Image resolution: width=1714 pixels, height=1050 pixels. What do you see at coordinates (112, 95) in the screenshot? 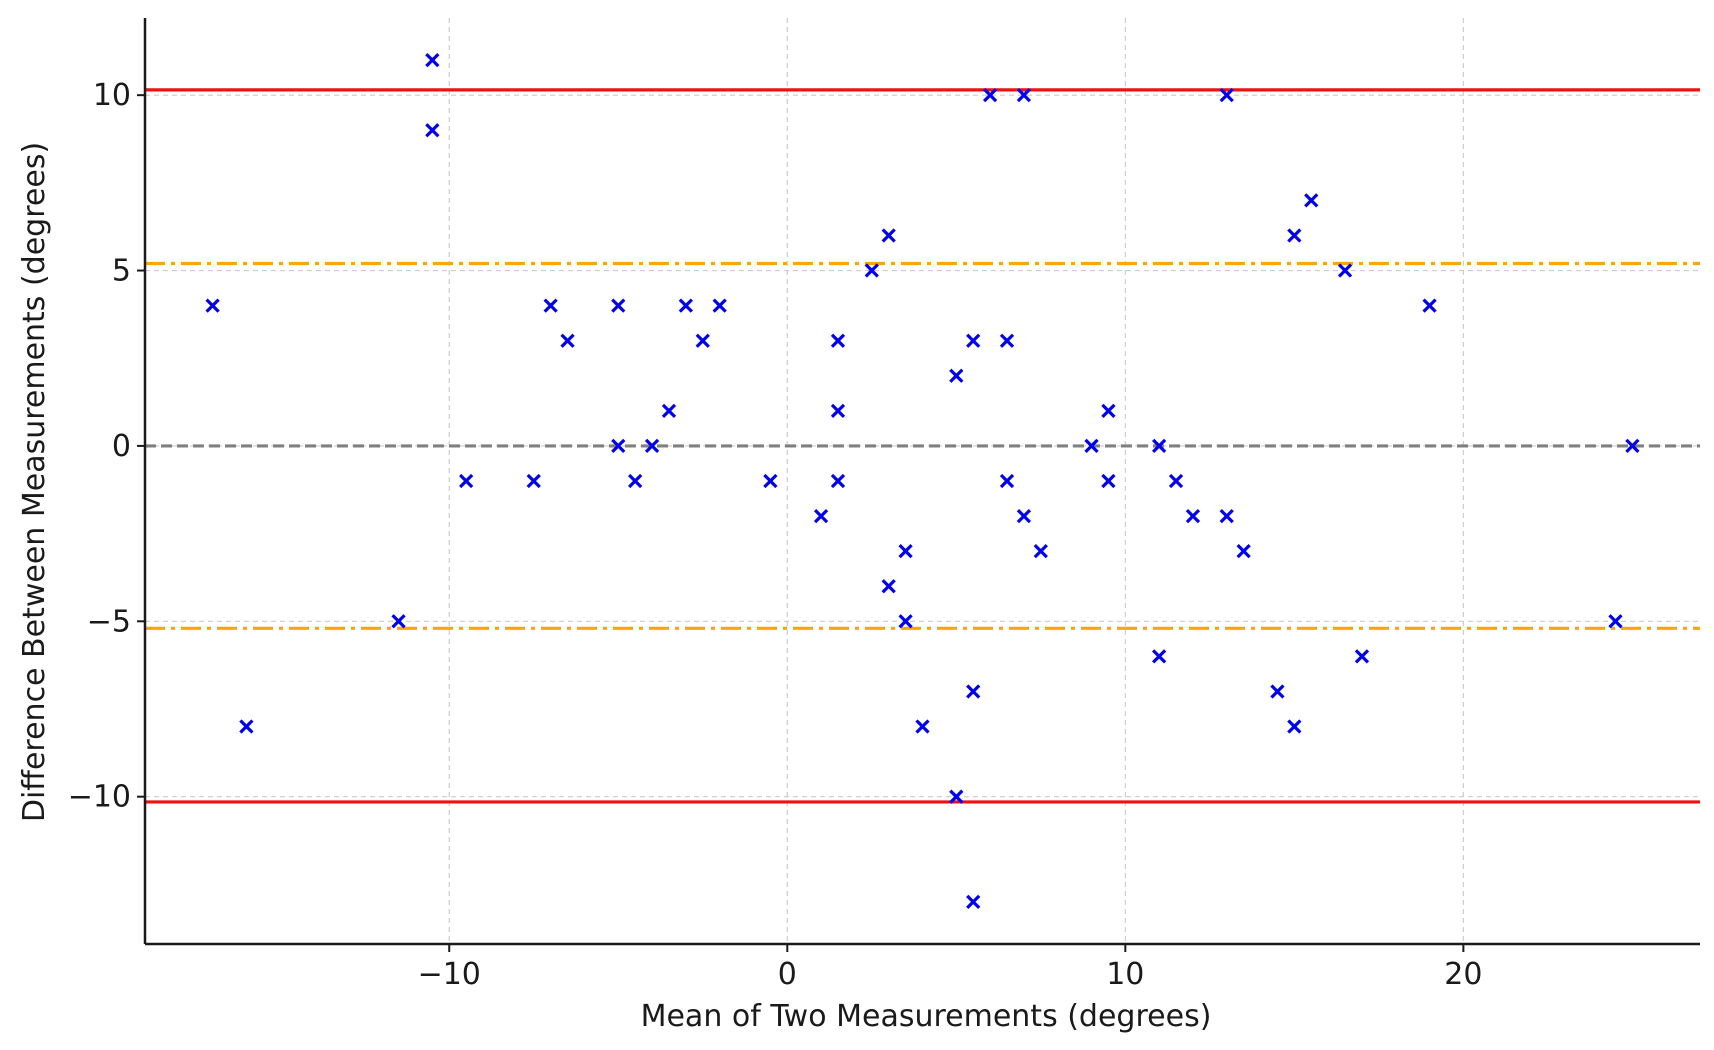
I see `y-tick-label: 10` at bounding box center [112, 95].